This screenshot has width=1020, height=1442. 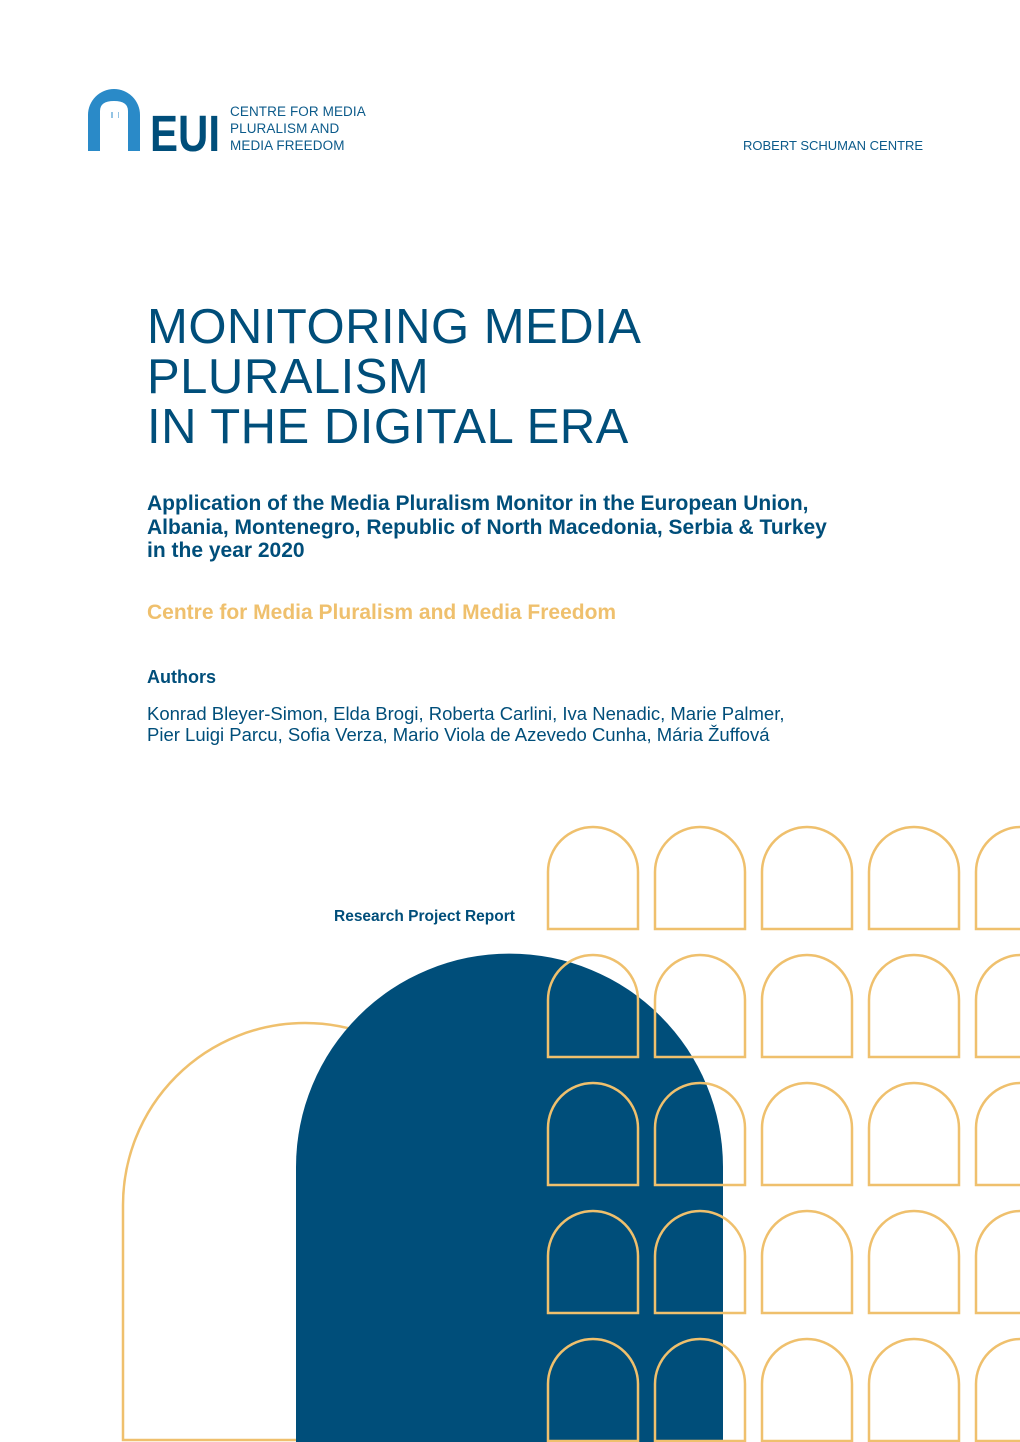 I want to click on logo-line: MEDIA FREEDOM, so click(x=287, y=145).